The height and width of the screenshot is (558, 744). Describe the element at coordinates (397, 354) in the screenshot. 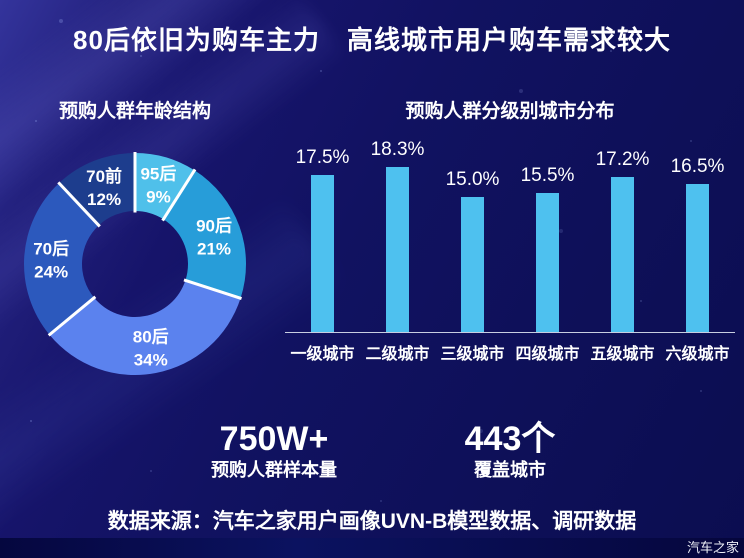

I see `bar-axis-label: 二级城市` at that location.